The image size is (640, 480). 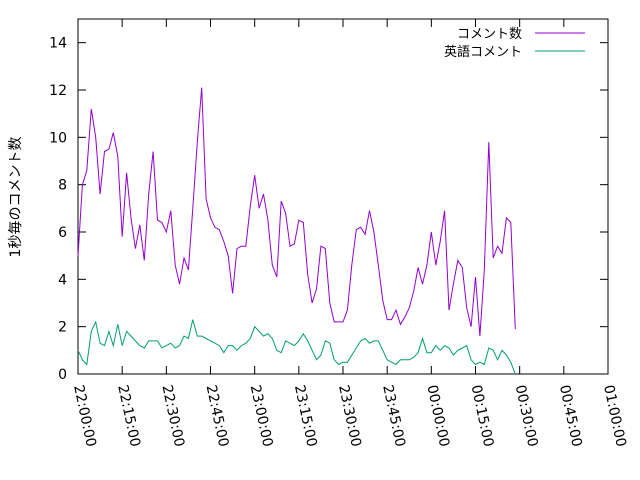 I want to click on y-tick-label: 0, so click(x=62, y=375).